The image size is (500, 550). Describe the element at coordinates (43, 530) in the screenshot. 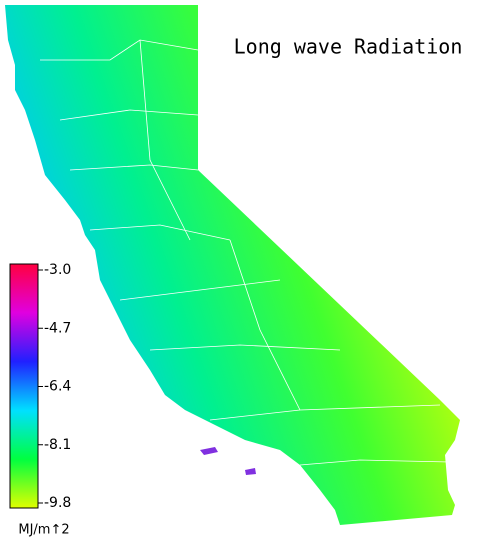

I see `colorbar-unit: MJ/m↑2` at that location.